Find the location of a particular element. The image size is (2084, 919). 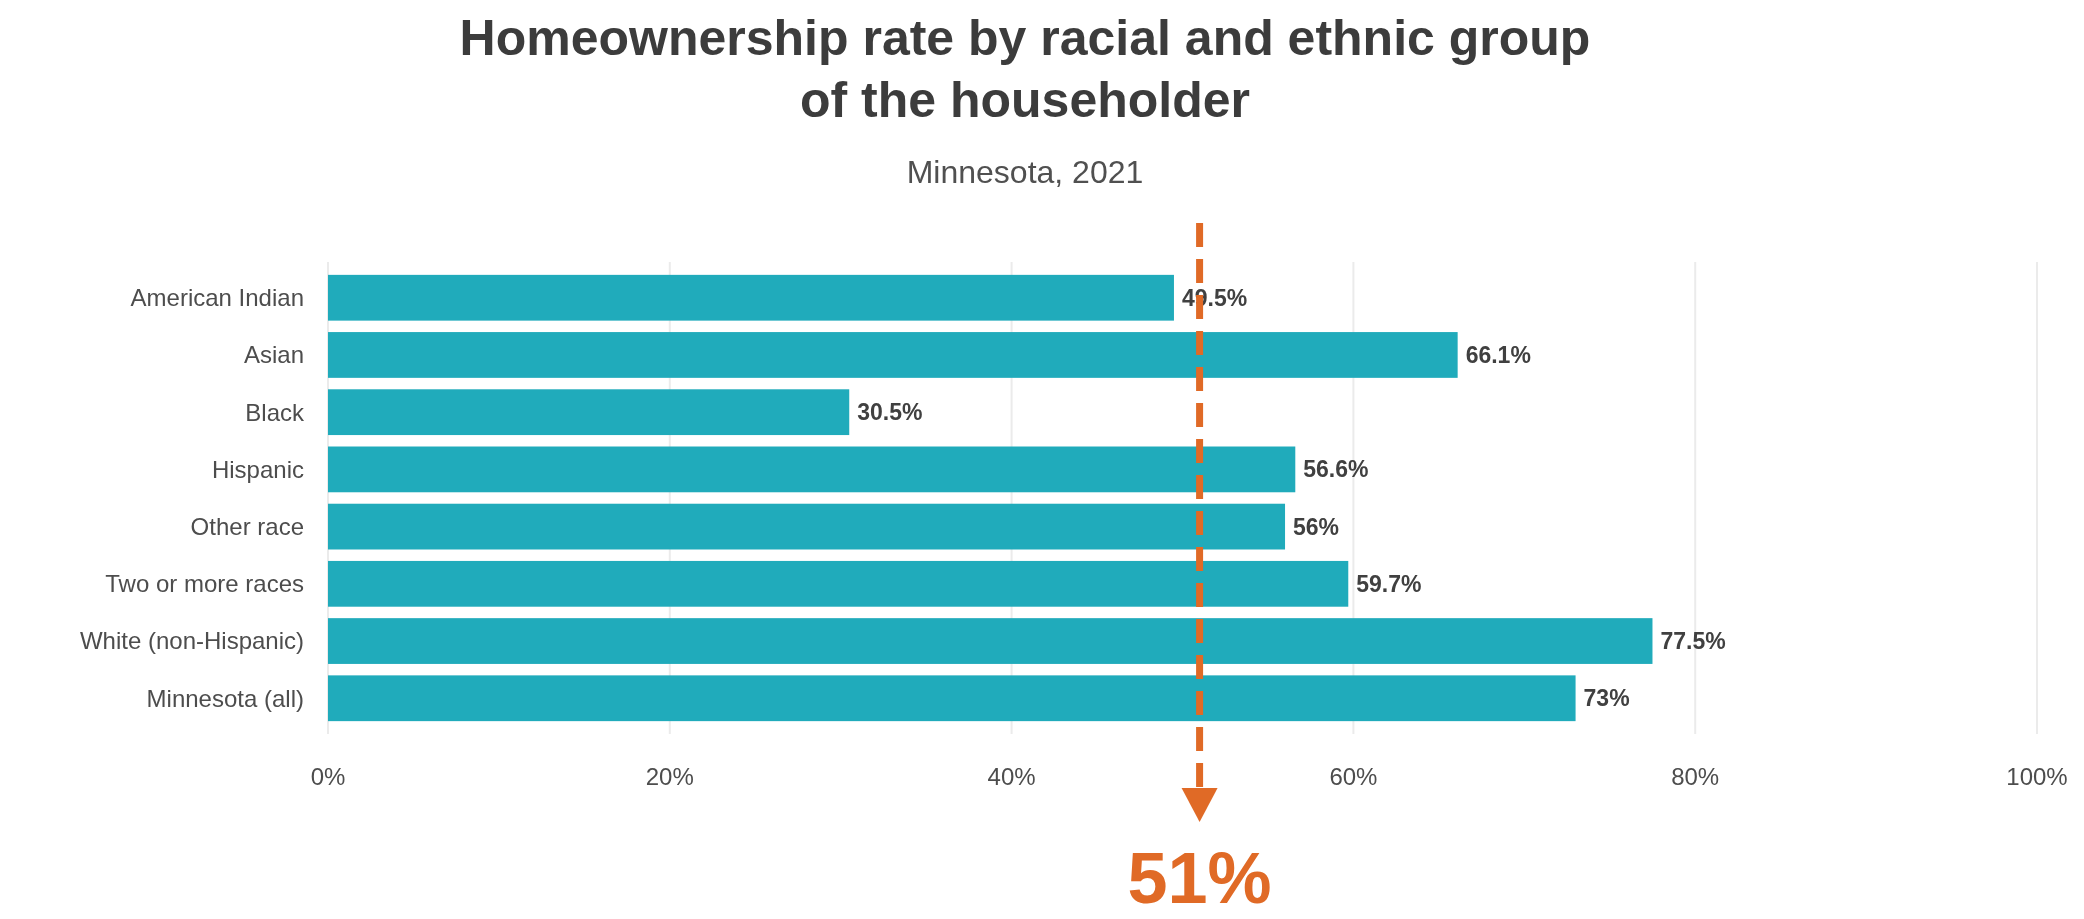

data-label: 56% is located at coordinates (1316, 526).